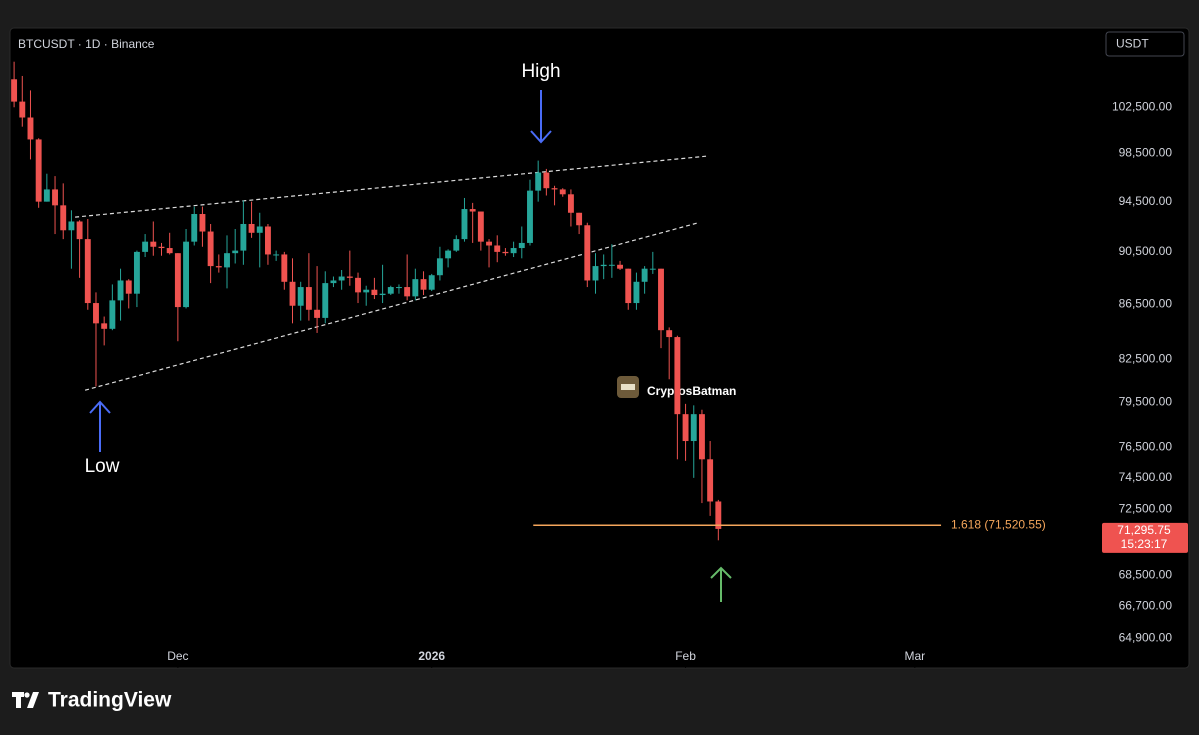  What do you see at coordinates (1146, 509) in the screenshot?
I see `y-tick-label: 72,500.00` at bounding box center [1146, 509].